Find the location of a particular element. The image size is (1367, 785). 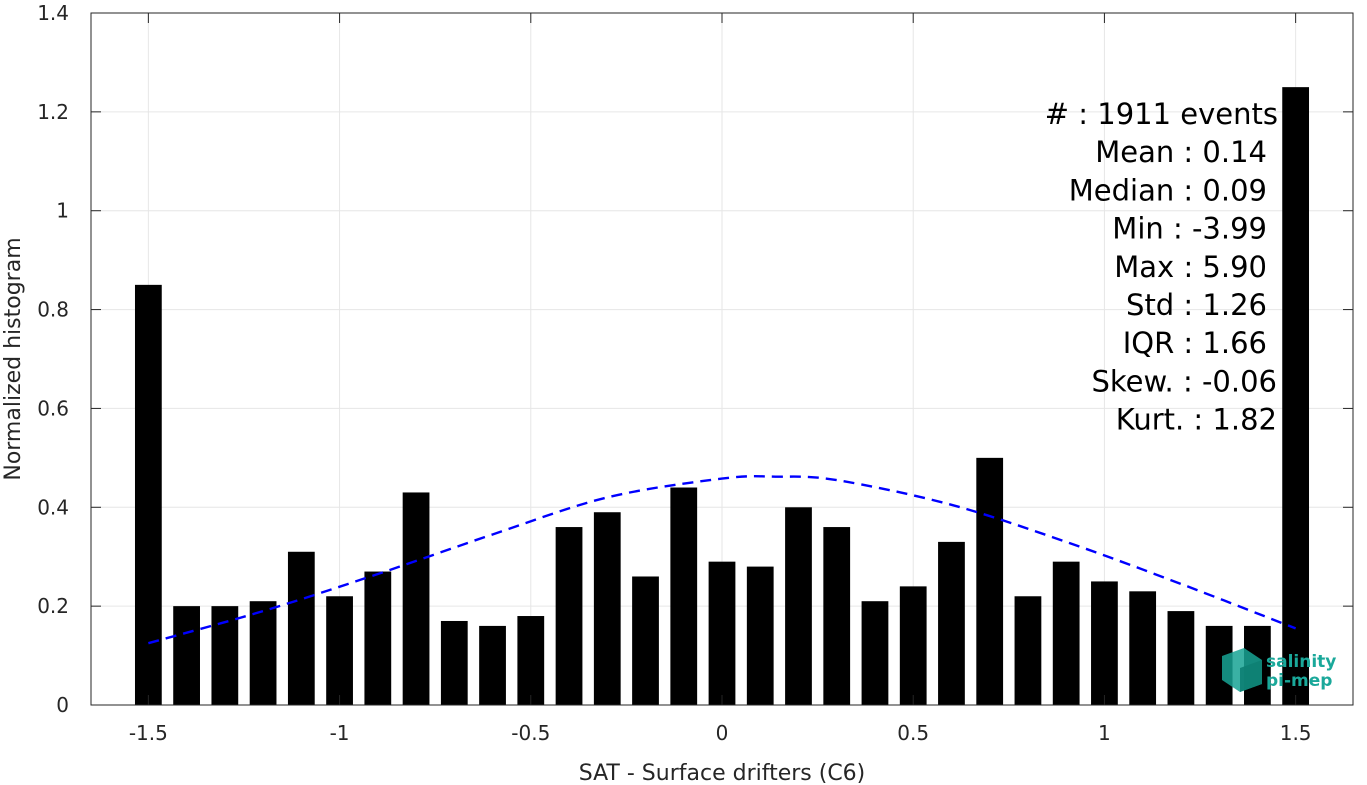

stat-std: Std : 1.26 is located at coordinates (1196, 305).